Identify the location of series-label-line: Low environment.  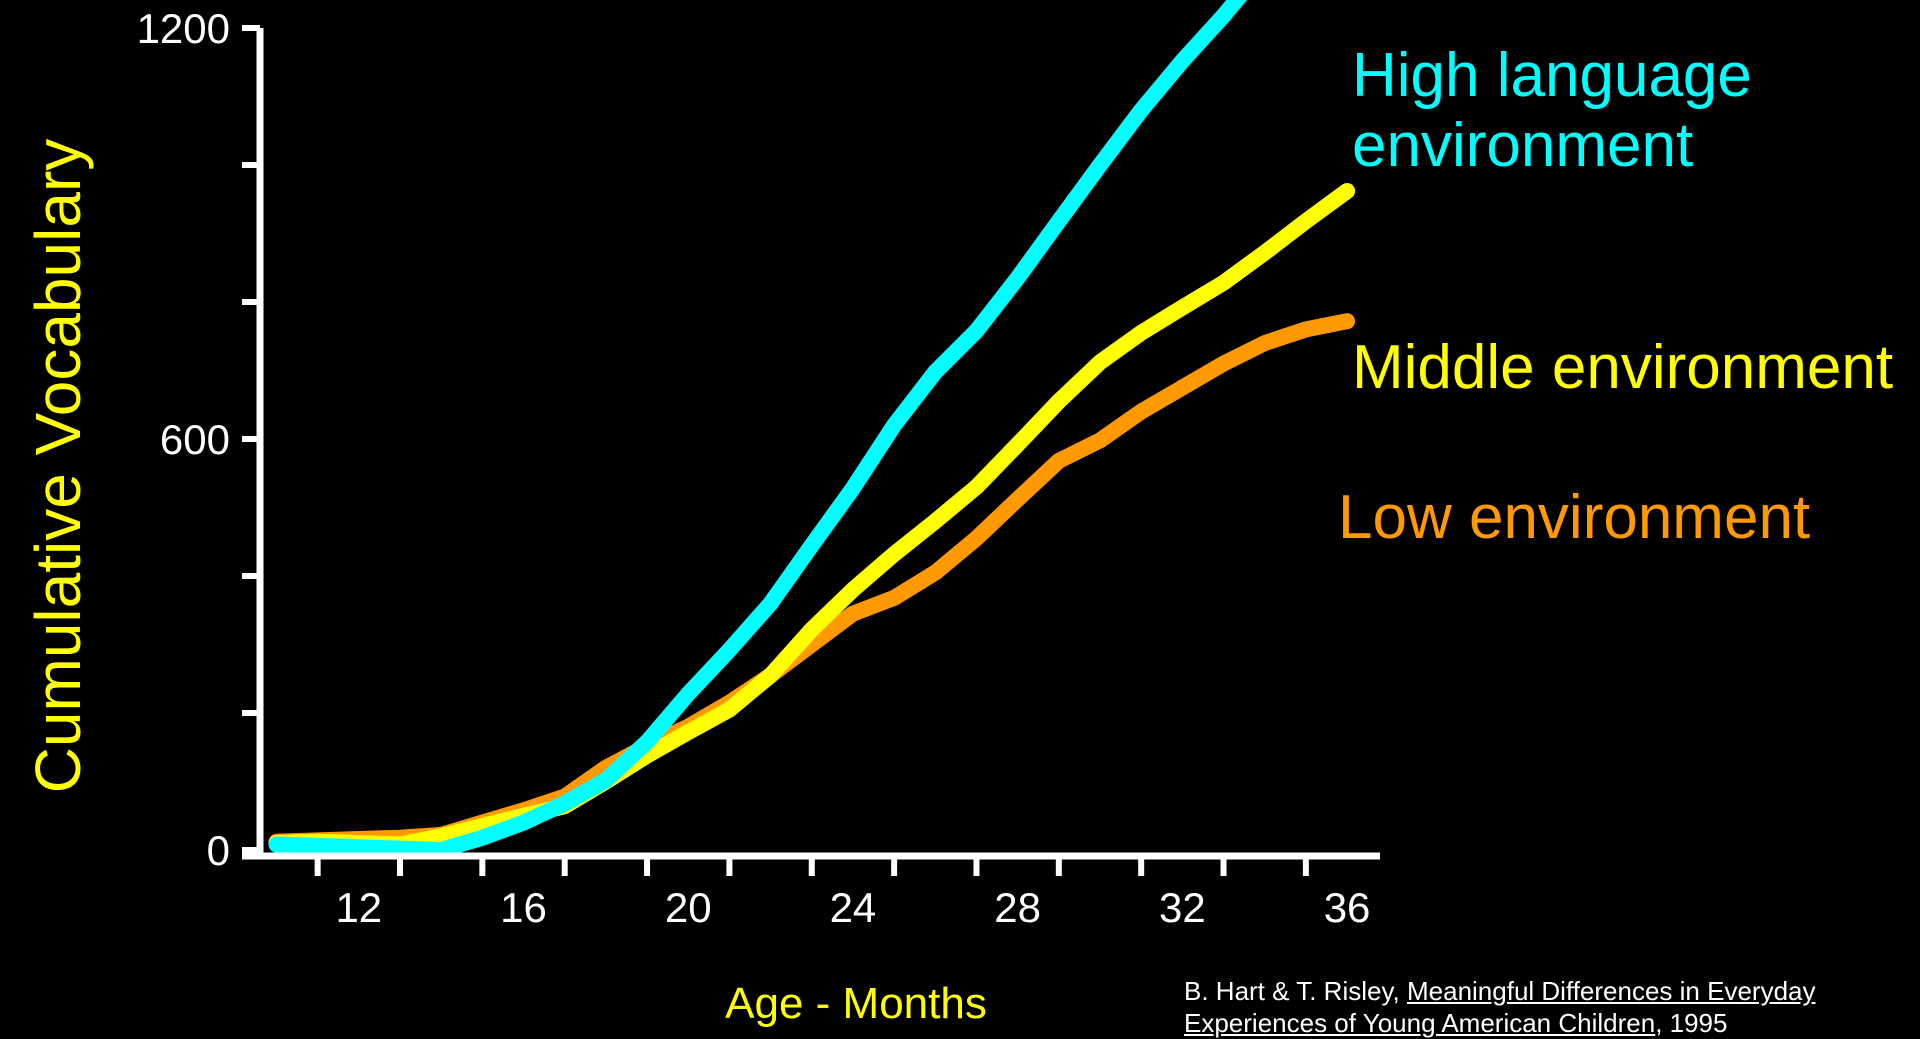
(1574, 517).